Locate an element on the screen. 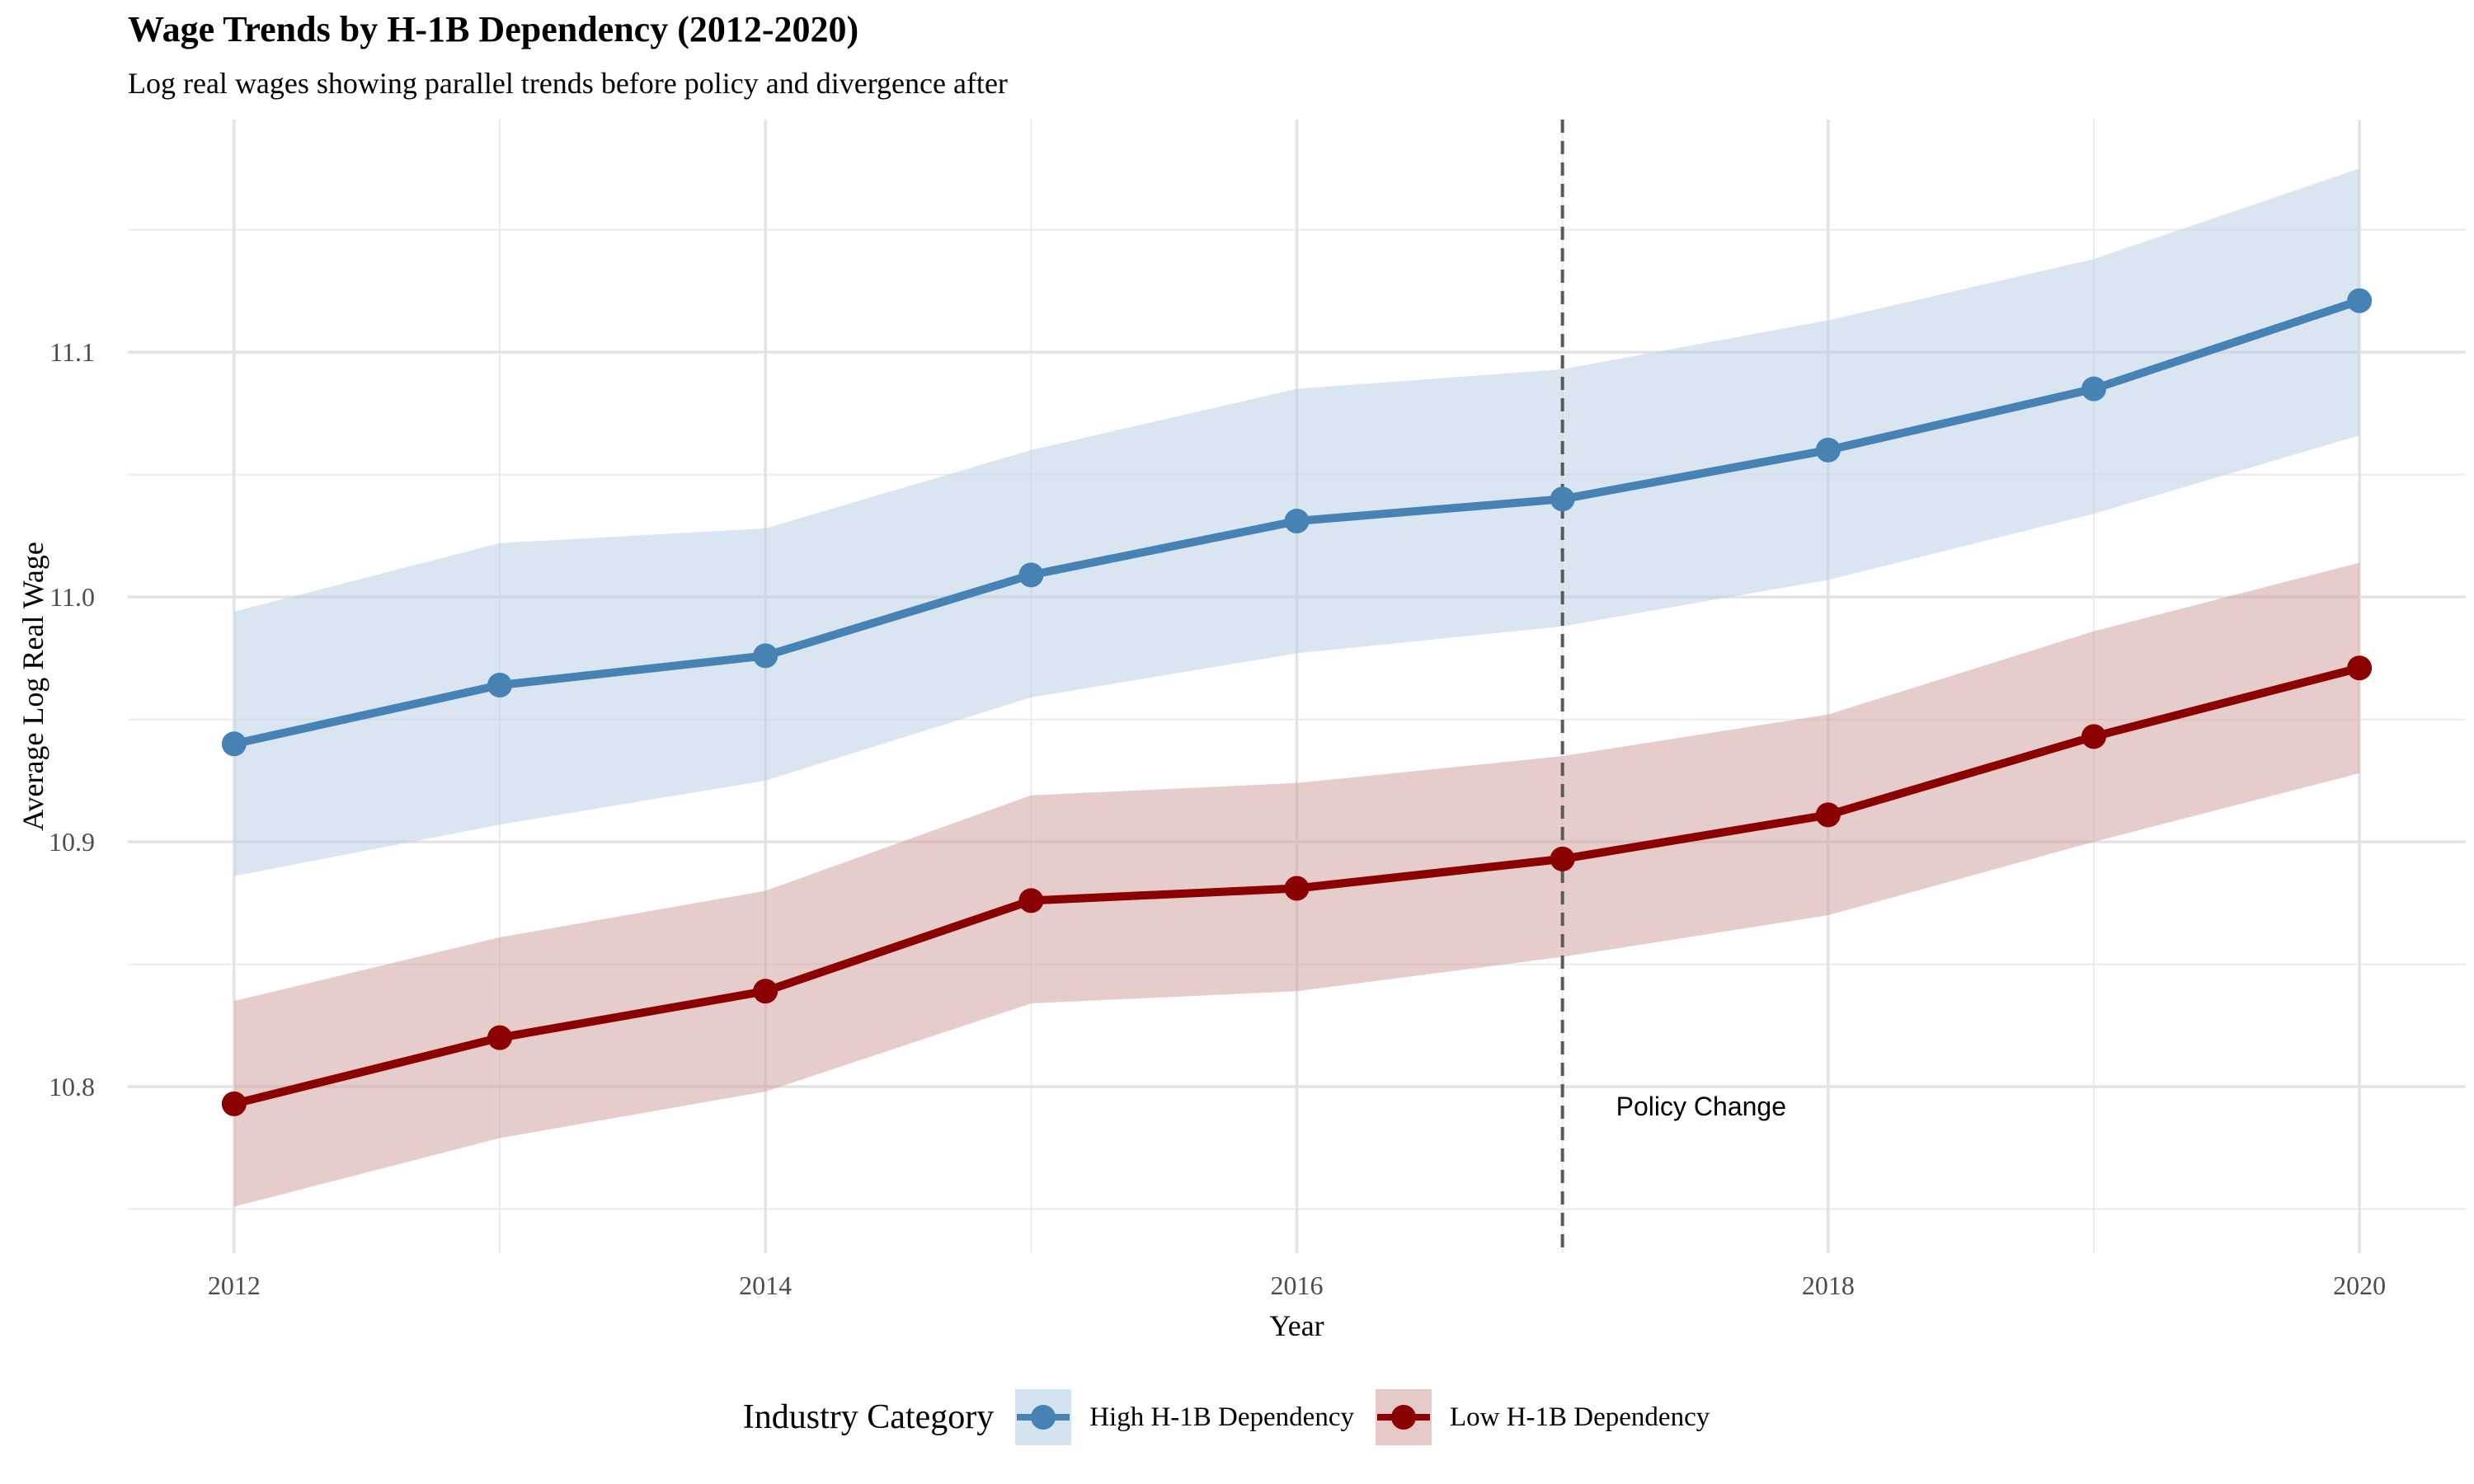 Image resolution: width=2474 pixels, height=1484 pixels. x-tick-label: 2018 is located at coordinates (1828, 1285).